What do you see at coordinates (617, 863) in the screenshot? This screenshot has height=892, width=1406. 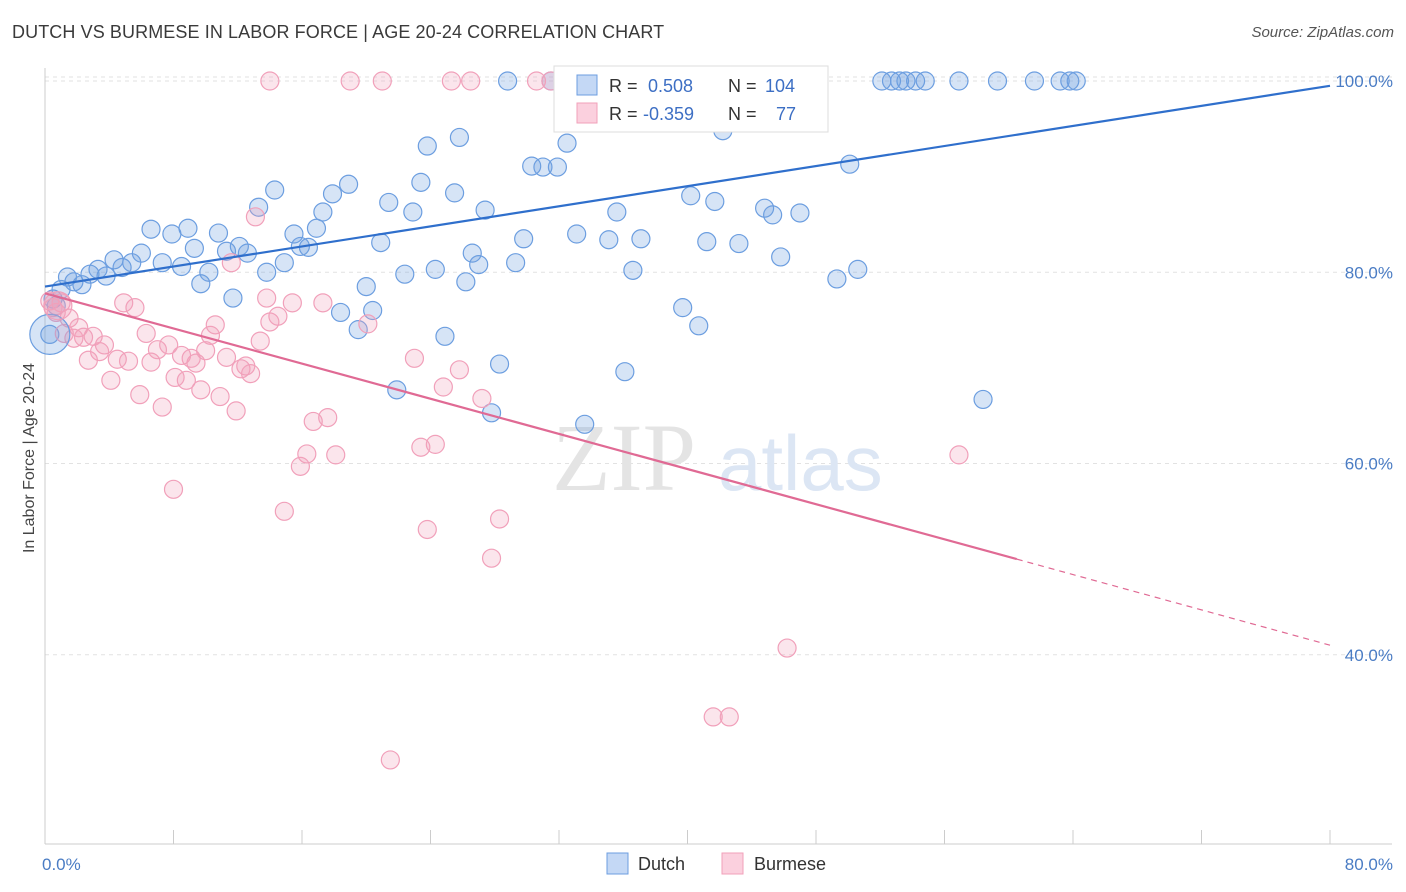 I see `bottom-legend-swatch-dutch` at bounding box center [617, 863].